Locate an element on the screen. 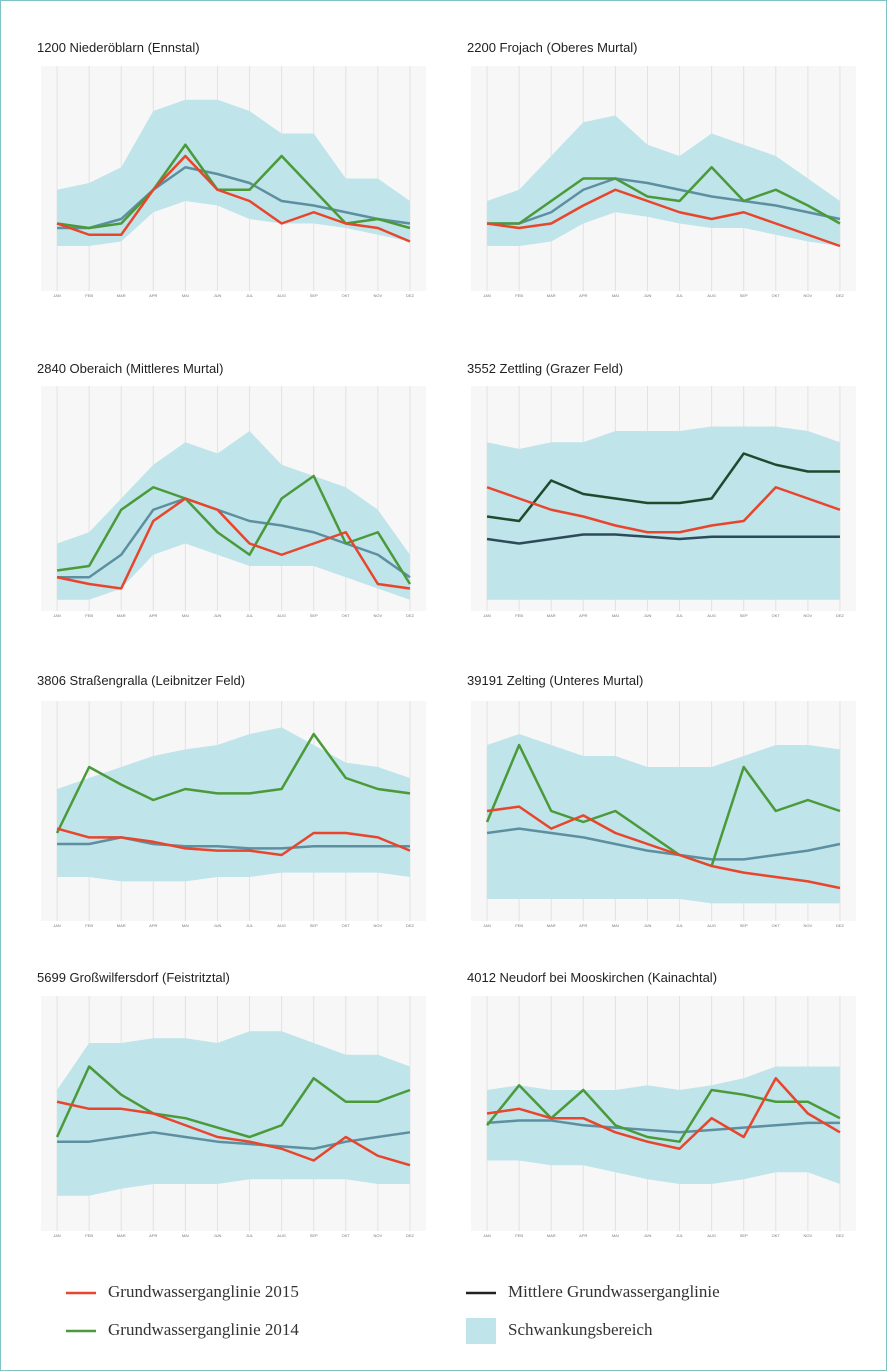  legend-label: Grundwasserganglinie 2014 is located at coordinates (203, 1329).